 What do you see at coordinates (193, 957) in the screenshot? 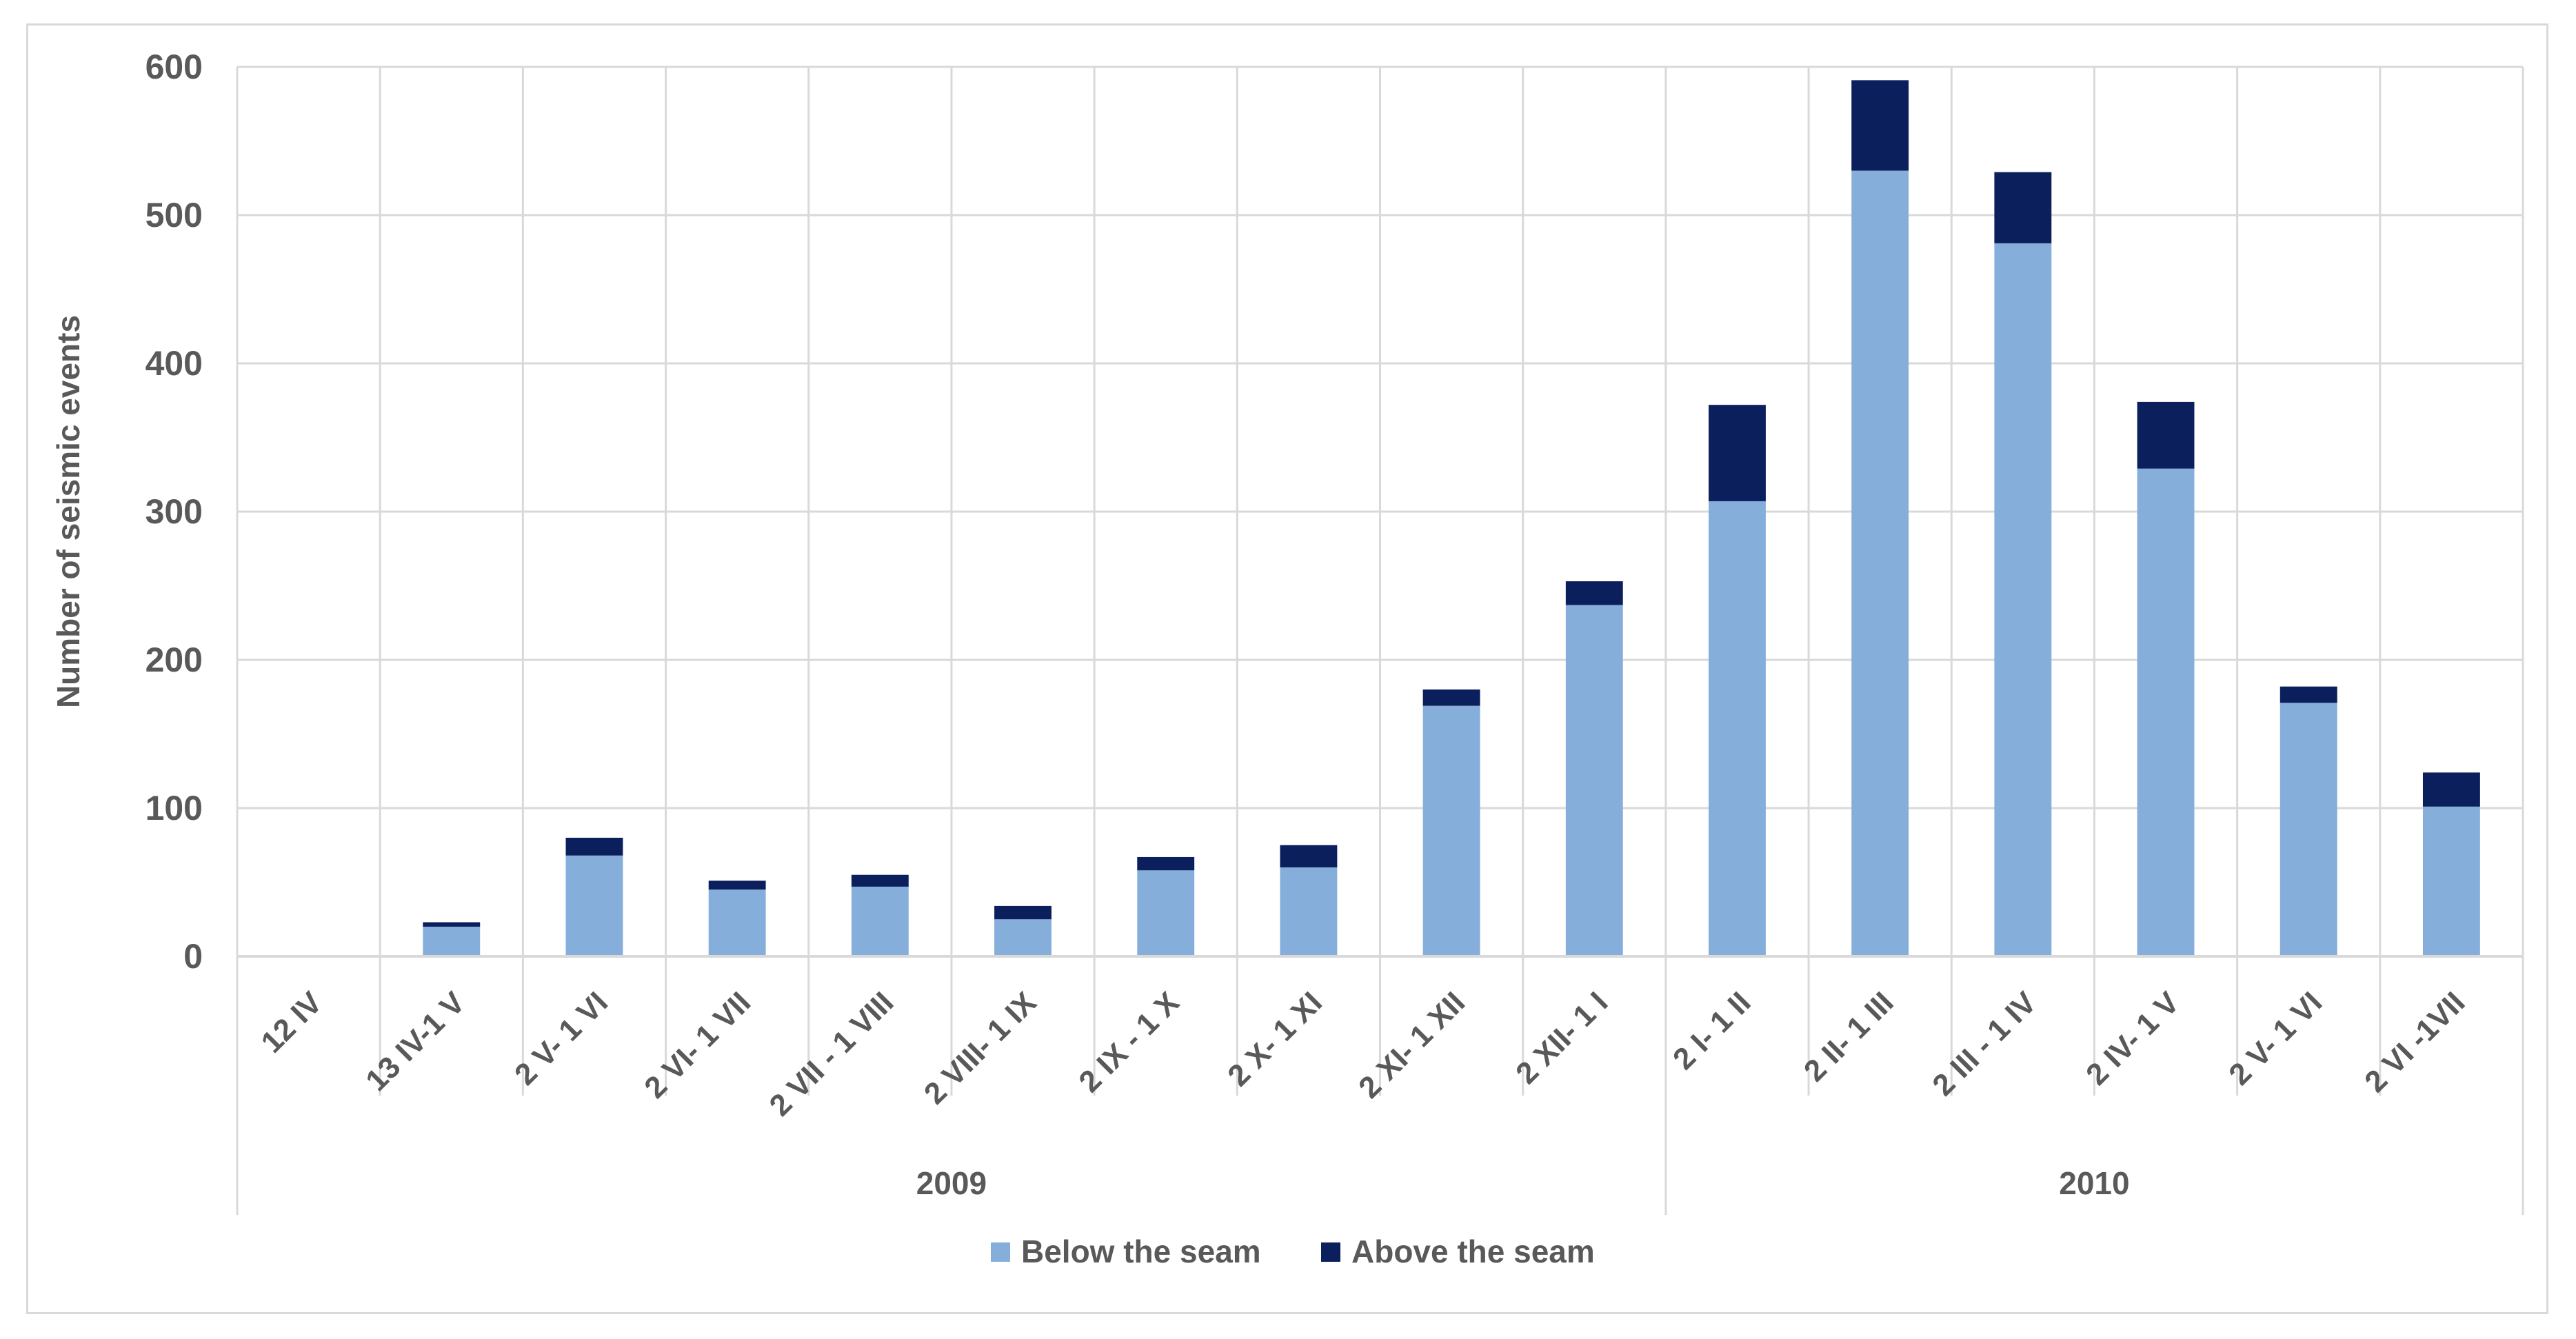
I see `y-tick-label: 0` at bounding box center [193, 957].